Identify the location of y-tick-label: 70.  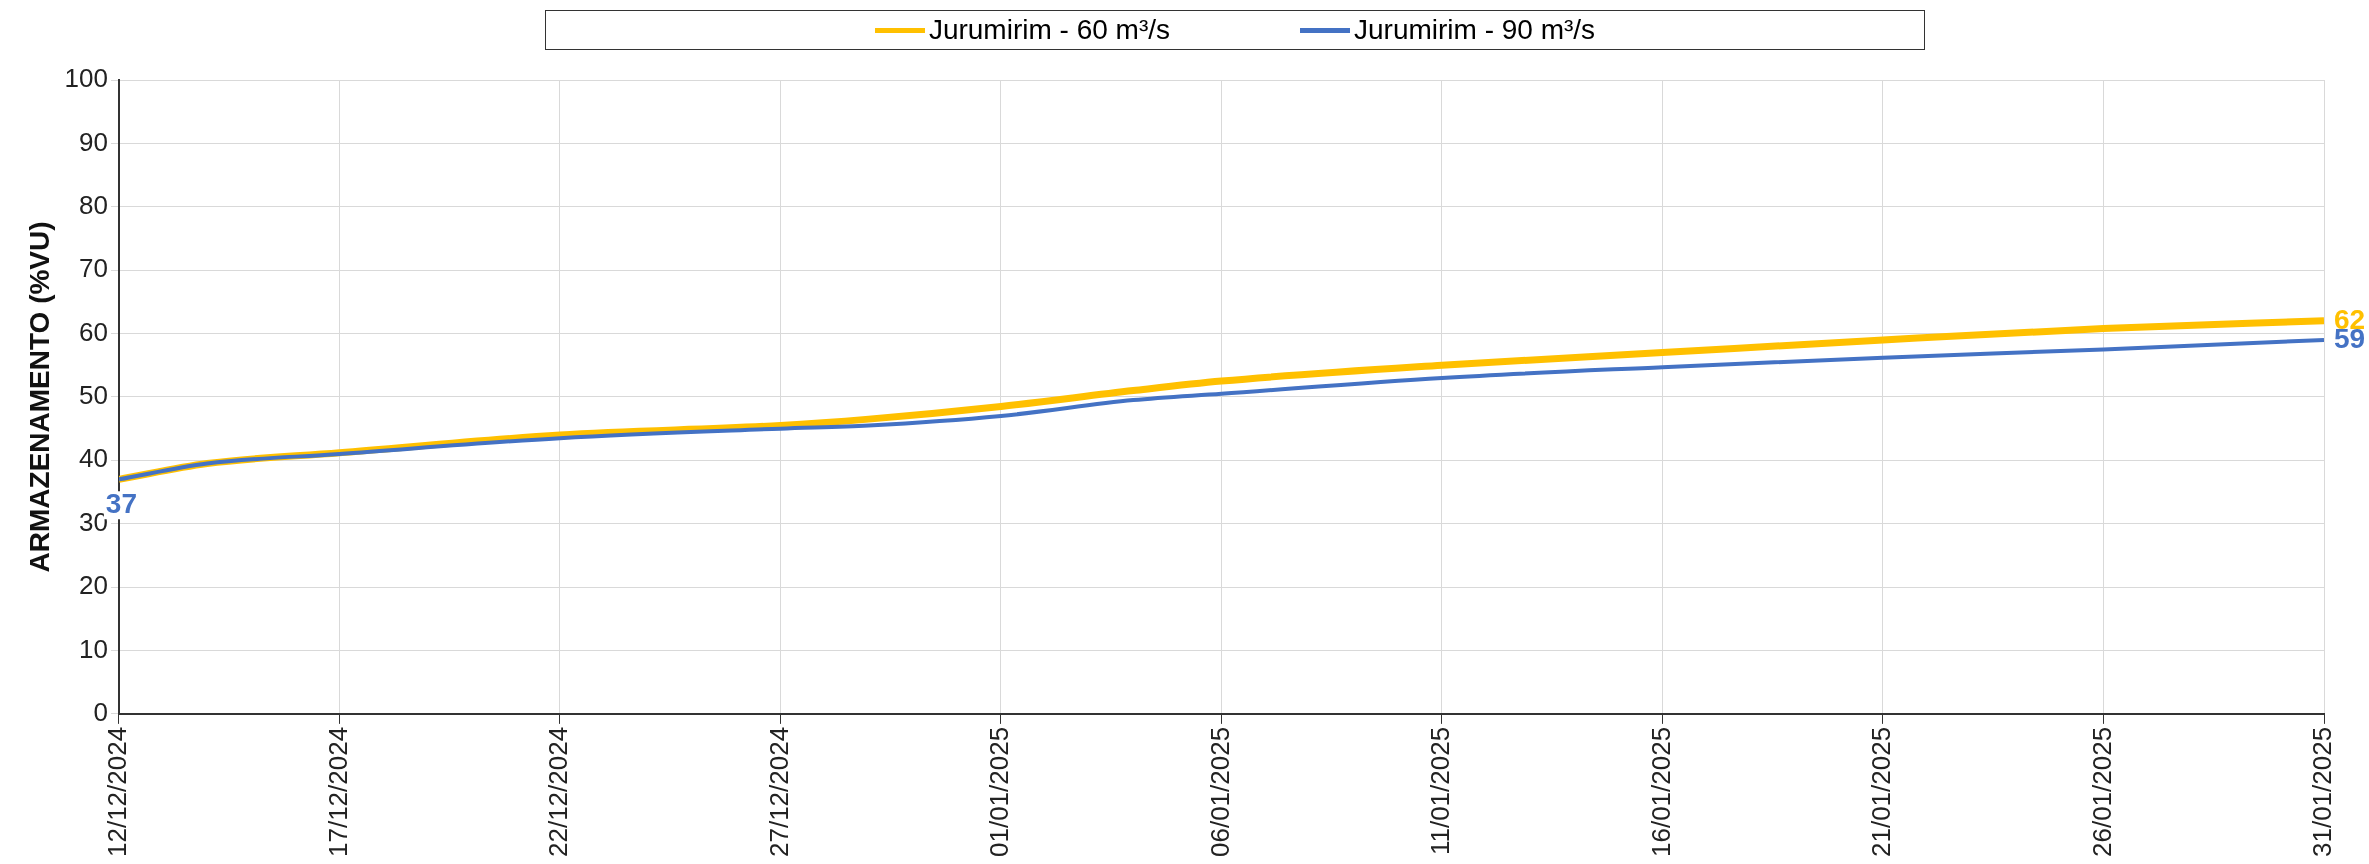
(93, 268).